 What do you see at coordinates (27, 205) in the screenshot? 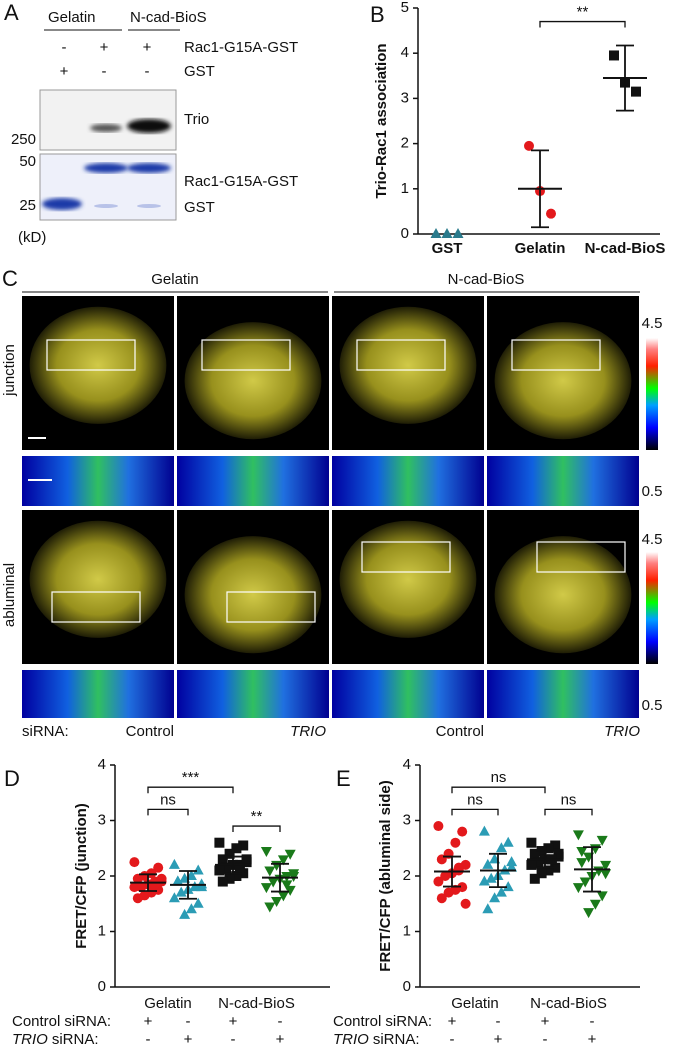
I see `mw-marker: 25` at bounding box center [27, 205].